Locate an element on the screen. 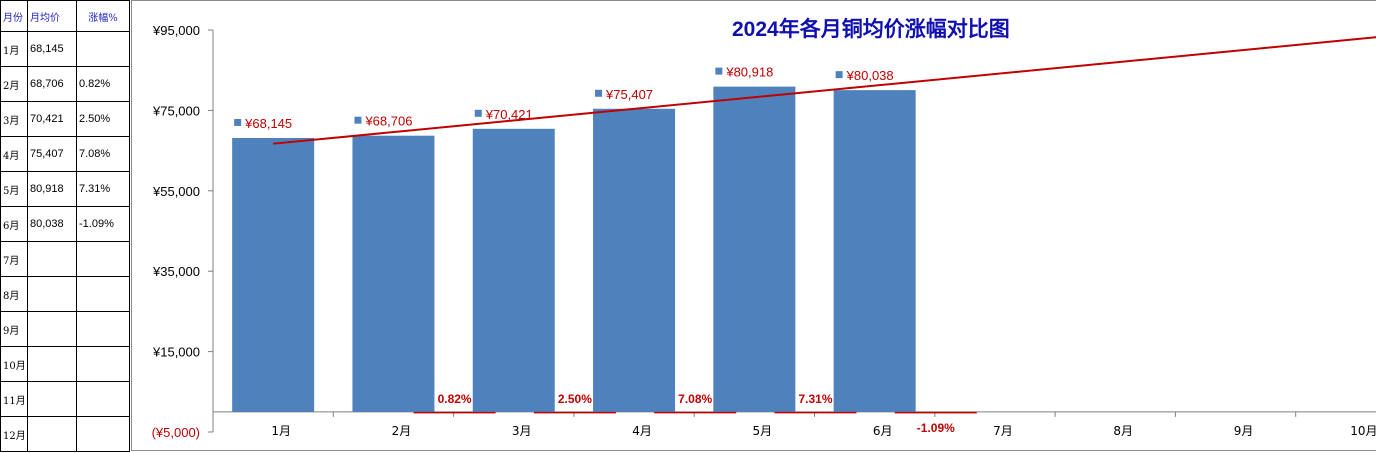  cell-month: 10月 is located at coordinates (14, 364).